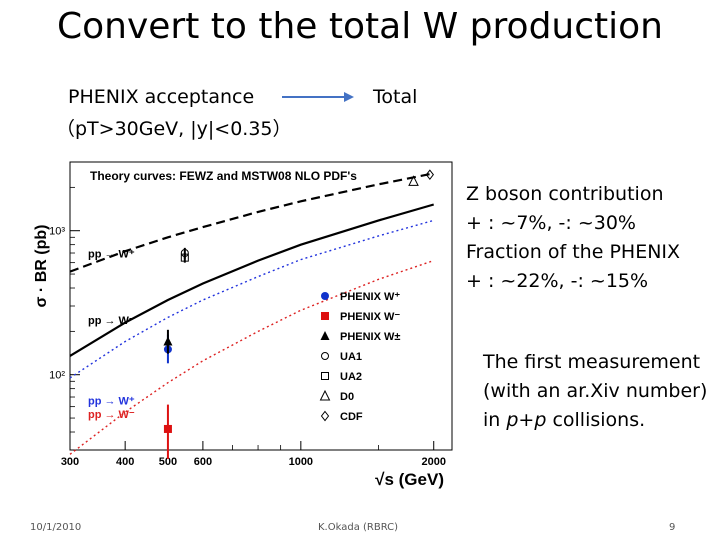 This screenshot has height=540, width=720. Describe the element at coordinates (551, 223) in the screenshot. I see `note-line: + : ~7%, -: ~30%` at that location.